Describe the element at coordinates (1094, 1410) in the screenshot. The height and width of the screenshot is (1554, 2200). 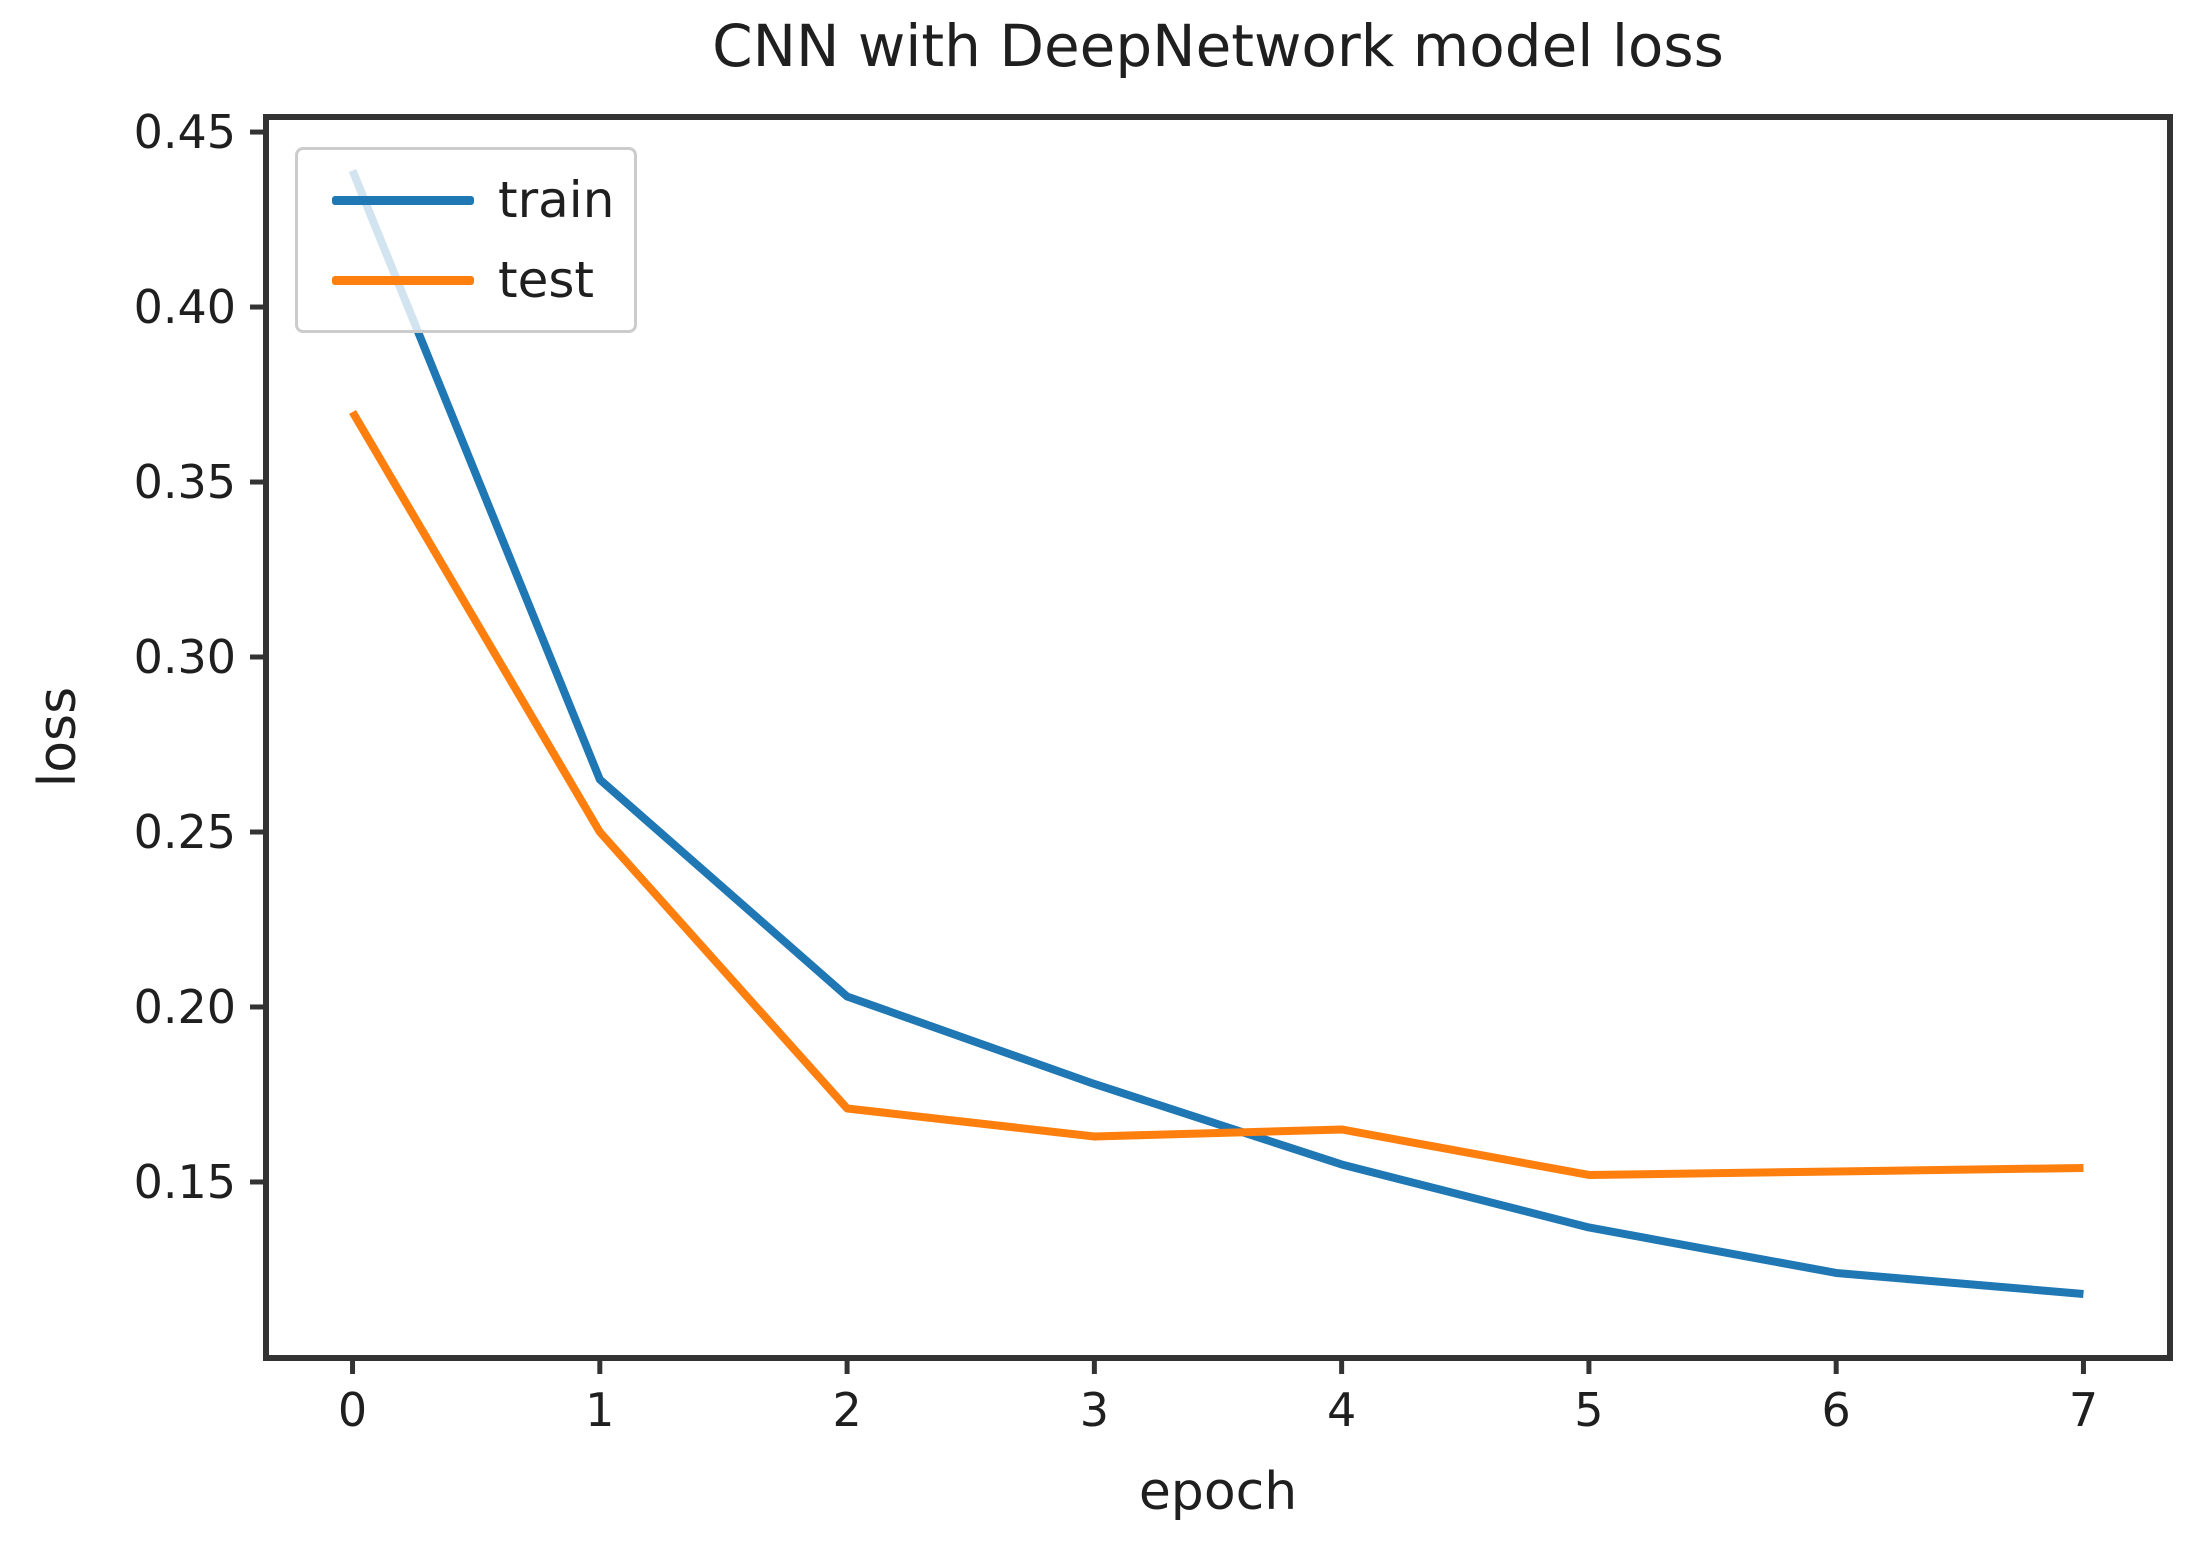
I see `x-tick-label: 3` at that location.